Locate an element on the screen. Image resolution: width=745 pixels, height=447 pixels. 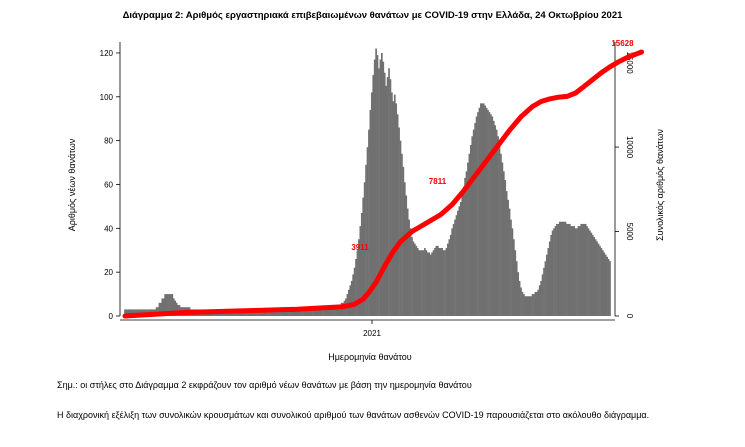
data-label: 7811 is located at coordinates (438, 181).